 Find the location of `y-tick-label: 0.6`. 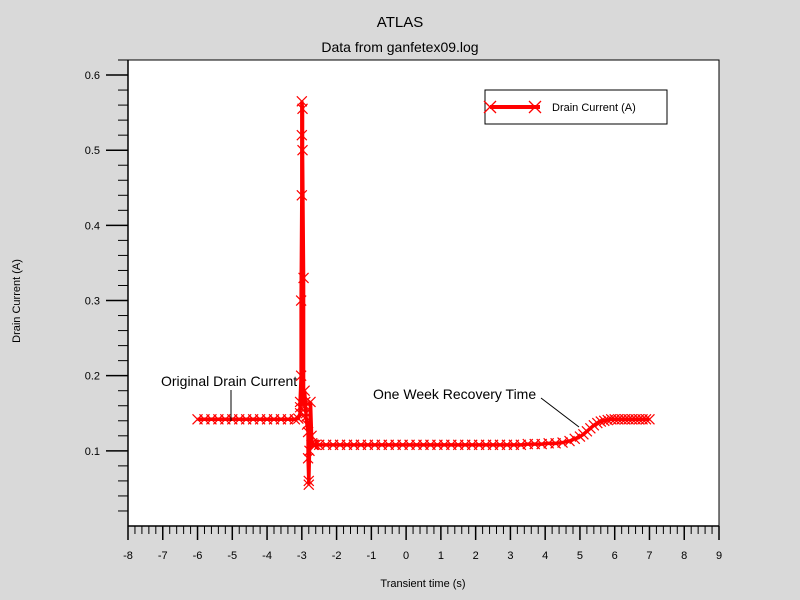

y-tick-label: 0.6 is located at coordinates (92, 76).